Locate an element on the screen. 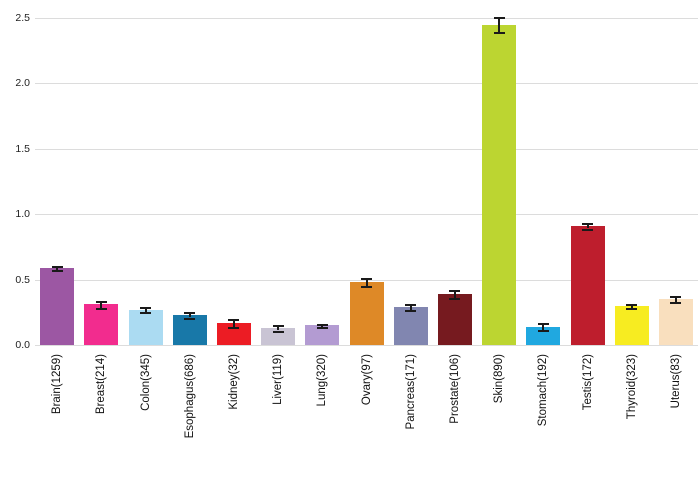 The width and height of the screenshot is (700, 480). error-bar-stomach is located at coordinates (543, 326).